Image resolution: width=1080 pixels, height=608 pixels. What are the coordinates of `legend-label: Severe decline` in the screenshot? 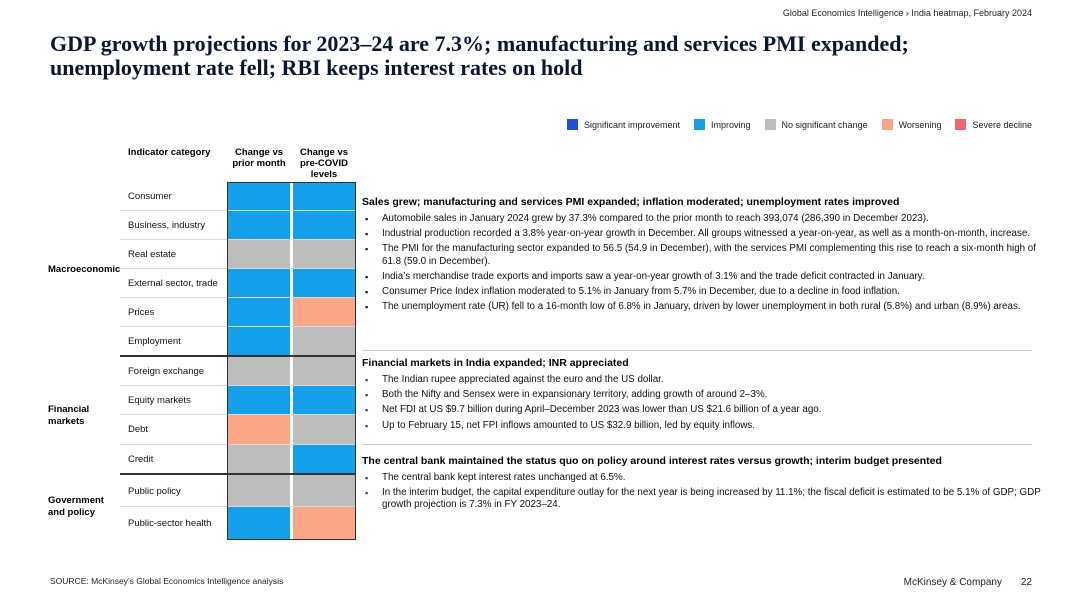 It's located at (1002, 124).